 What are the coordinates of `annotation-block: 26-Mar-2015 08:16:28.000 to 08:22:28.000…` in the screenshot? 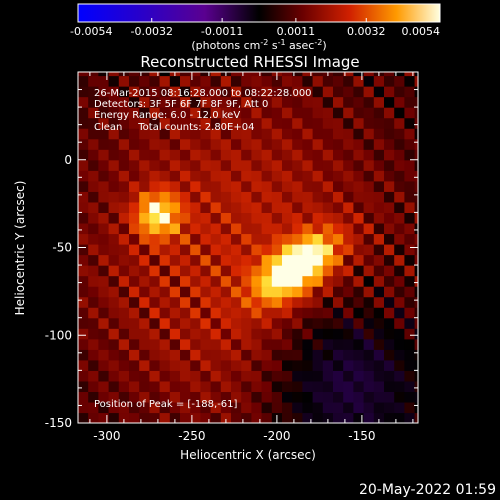 It's located at (203, 110).